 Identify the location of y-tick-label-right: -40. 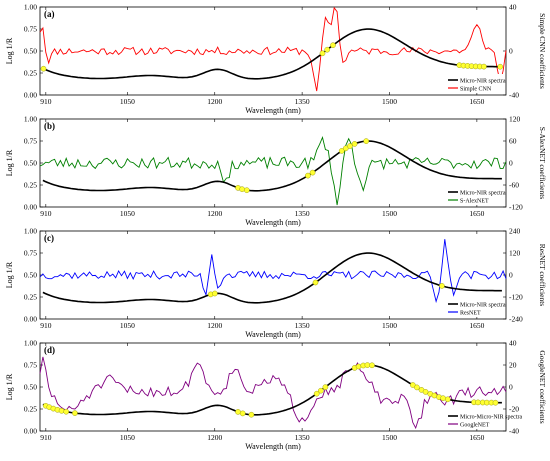
(514, 431).